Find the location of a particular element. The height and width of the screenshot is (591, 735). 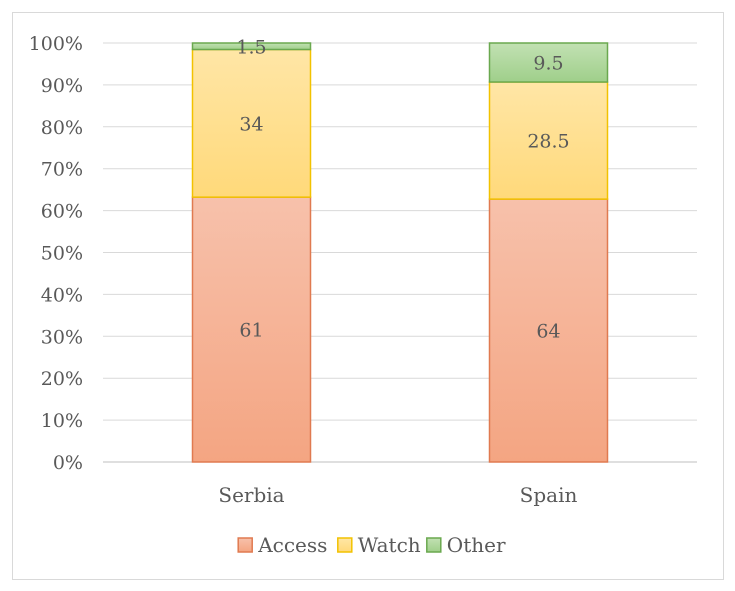

bar-other-spain is located at coordinates (548, 62).